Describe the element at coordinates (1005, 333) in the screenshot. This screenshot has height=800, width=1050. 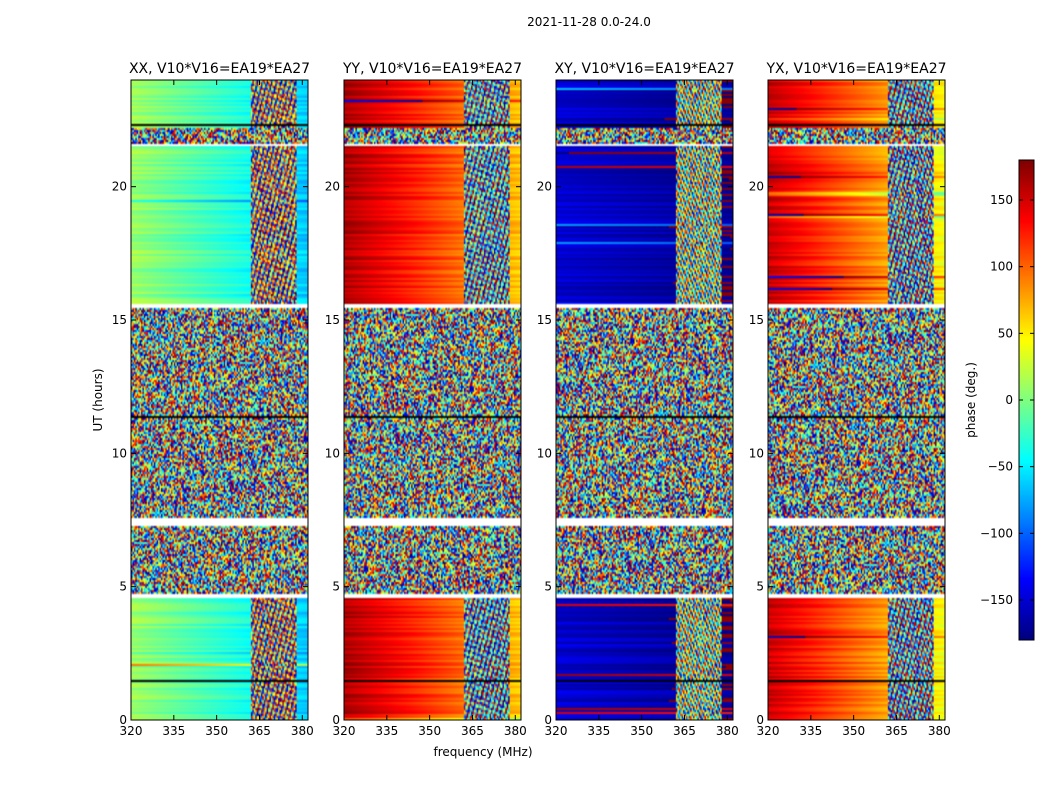
I see `colorbar-tick-label: 50` at that location.